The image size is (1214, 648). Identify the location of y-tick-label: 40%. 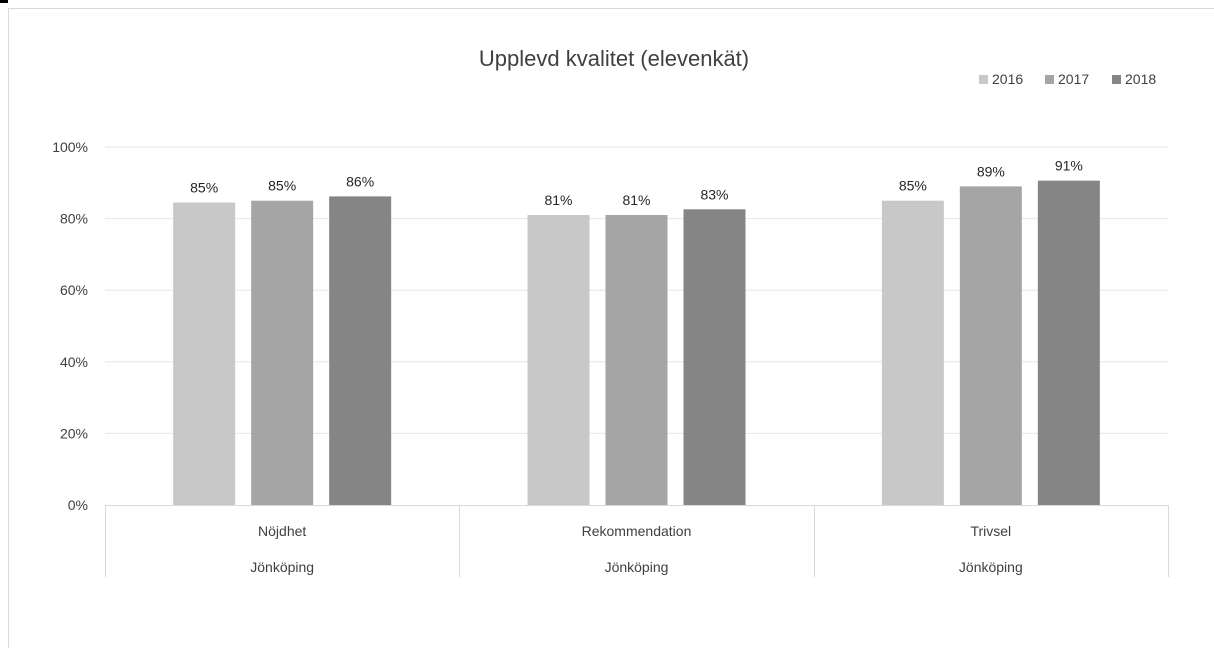
(74, 362).